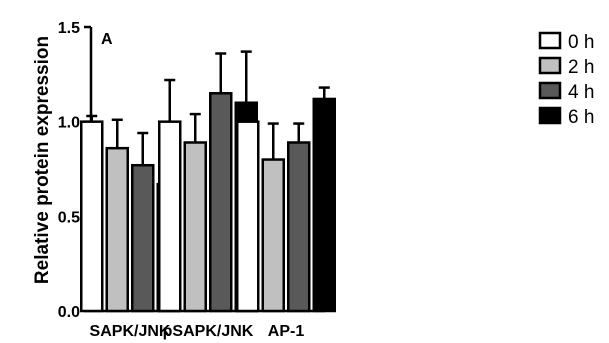 This screenshot has width=609, height=343. What do you see at coordinates (566, 79) in the screenshot?
I see `legend: 0 h 2 h 4 h 6 h` at bounding box center [566, 79].